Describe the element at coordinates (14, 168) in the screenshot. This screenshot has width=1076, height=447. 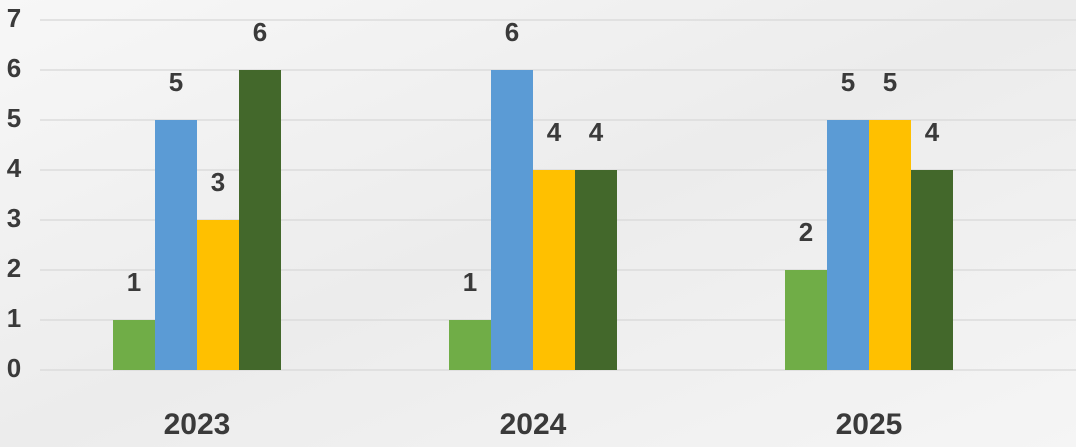
I see `y-tick-label: 4` at that location.